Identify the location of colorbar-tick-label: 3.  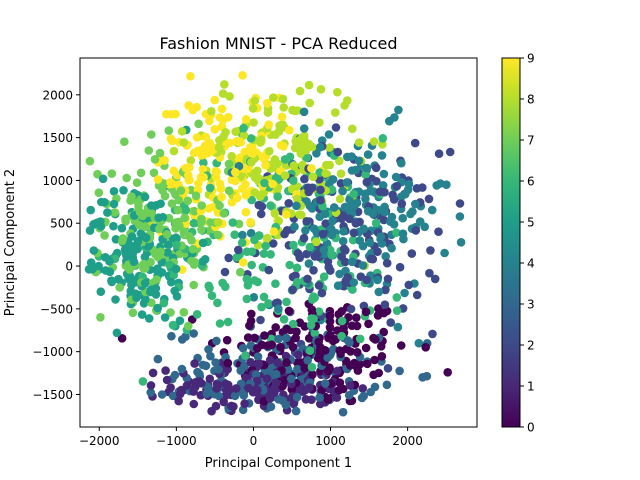
(531, 305).